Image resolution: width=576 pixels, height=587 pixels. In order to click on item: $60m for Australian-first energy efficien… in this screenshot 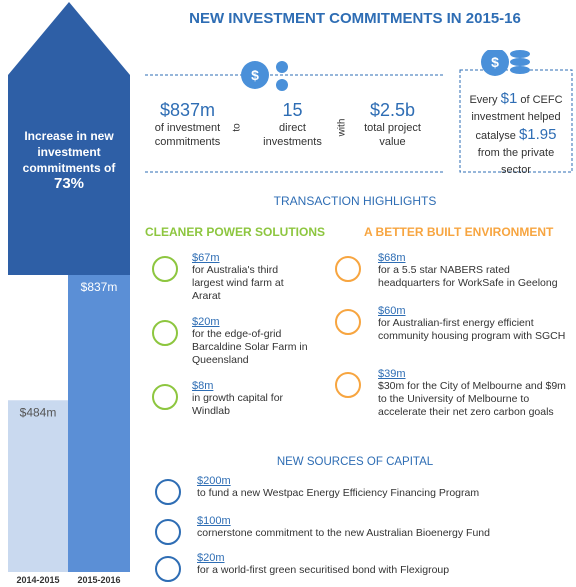, I will do `click(473, 324)`.